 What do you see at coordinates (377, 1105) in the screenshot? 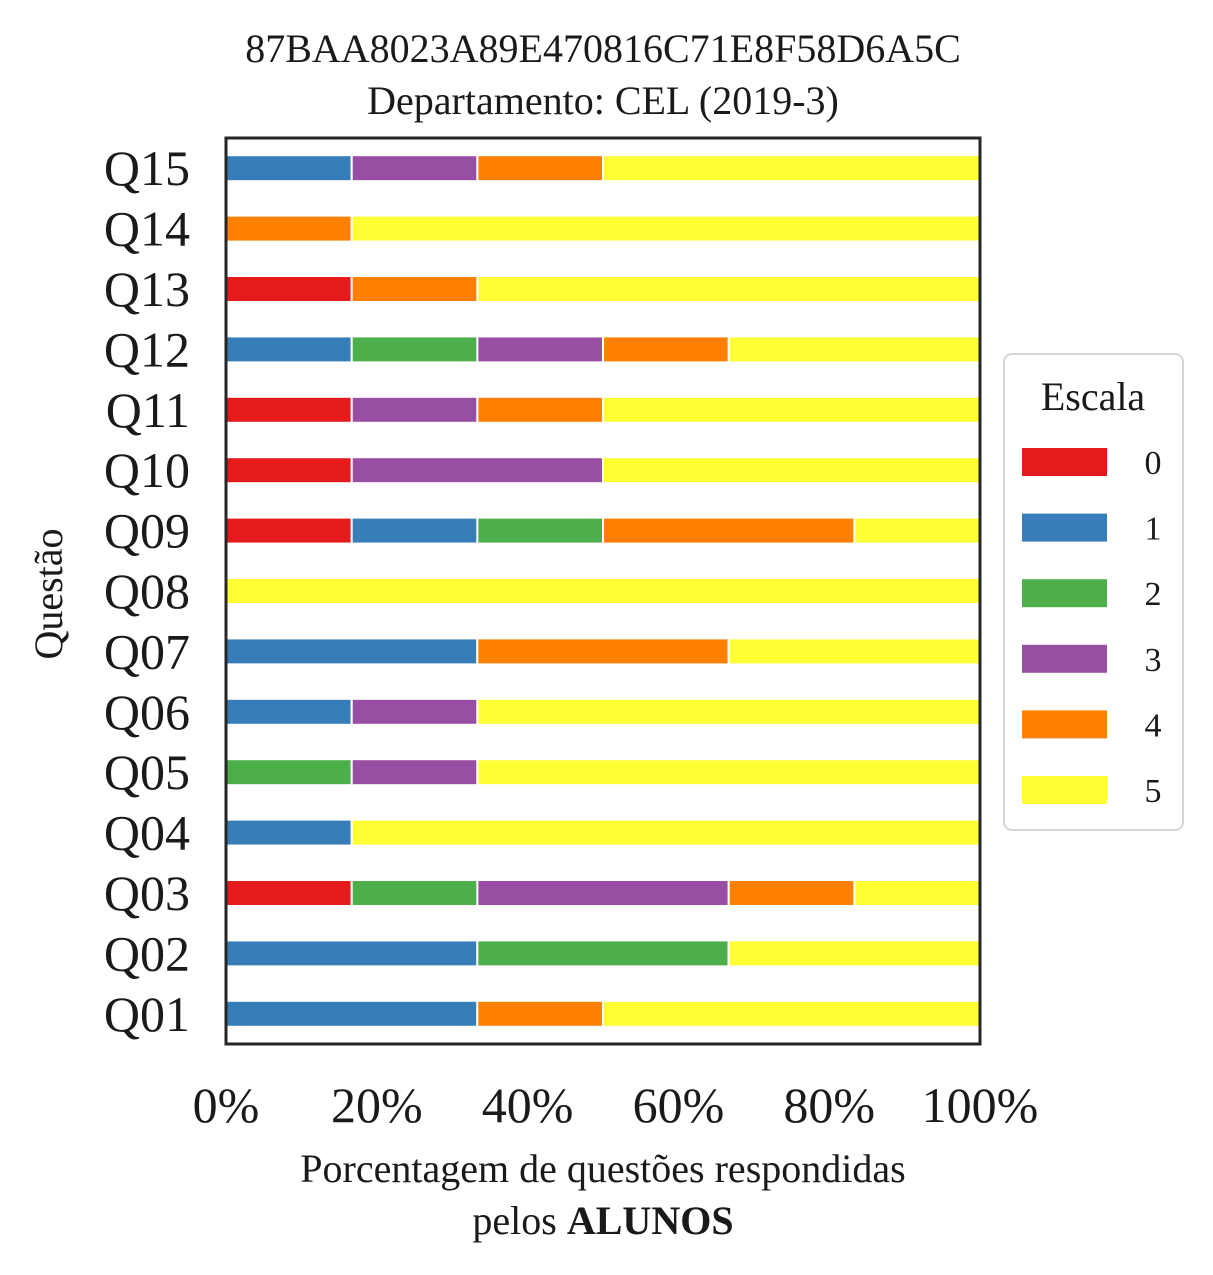
I see `x-tick-label-20: 20%` at bounding box center [377, 1105].